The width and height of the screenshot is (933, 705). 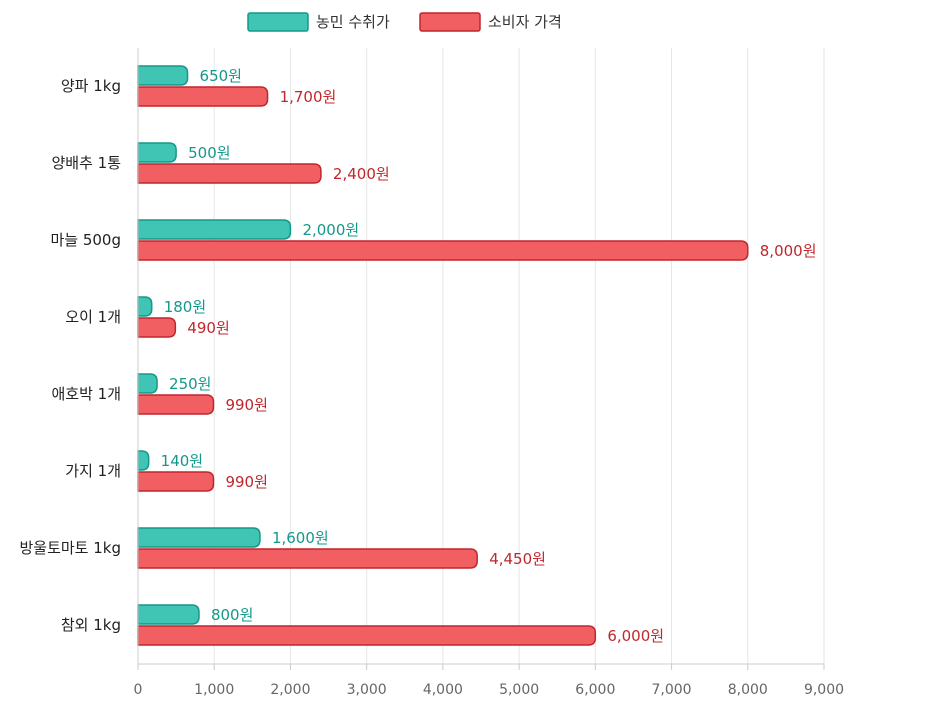 I want to click on category-label: 가지 1개, so click(x=93, y=471).